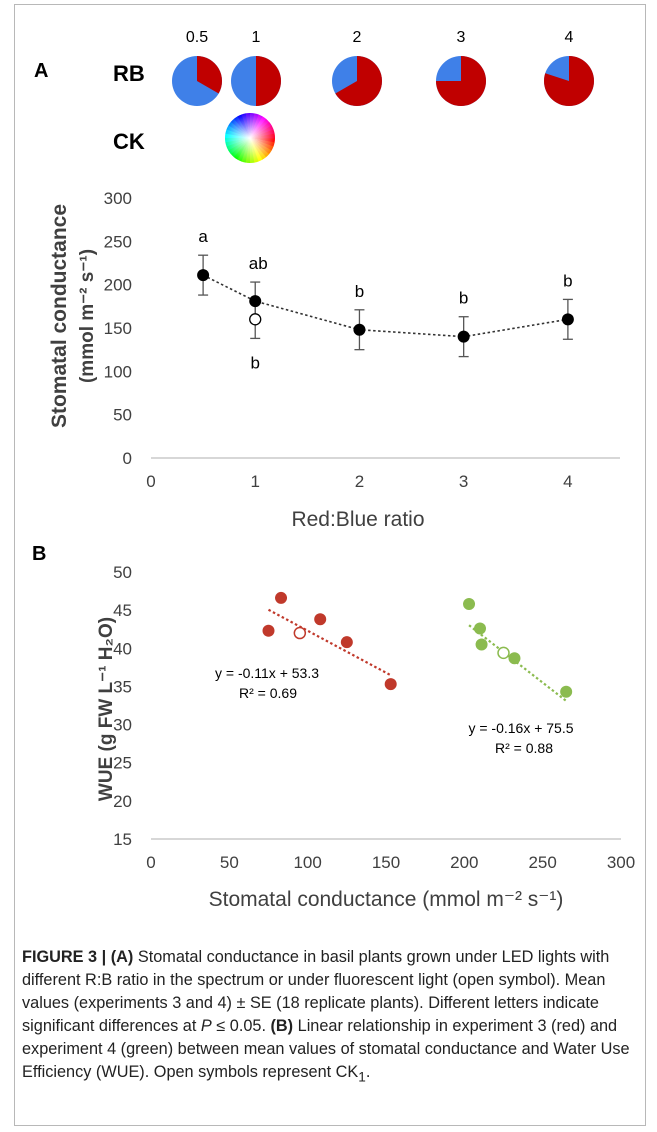 The height and width of the screenshot is (1132, 657). I want to click on panel-b-y-tick-label: 50, so click(122, 572).